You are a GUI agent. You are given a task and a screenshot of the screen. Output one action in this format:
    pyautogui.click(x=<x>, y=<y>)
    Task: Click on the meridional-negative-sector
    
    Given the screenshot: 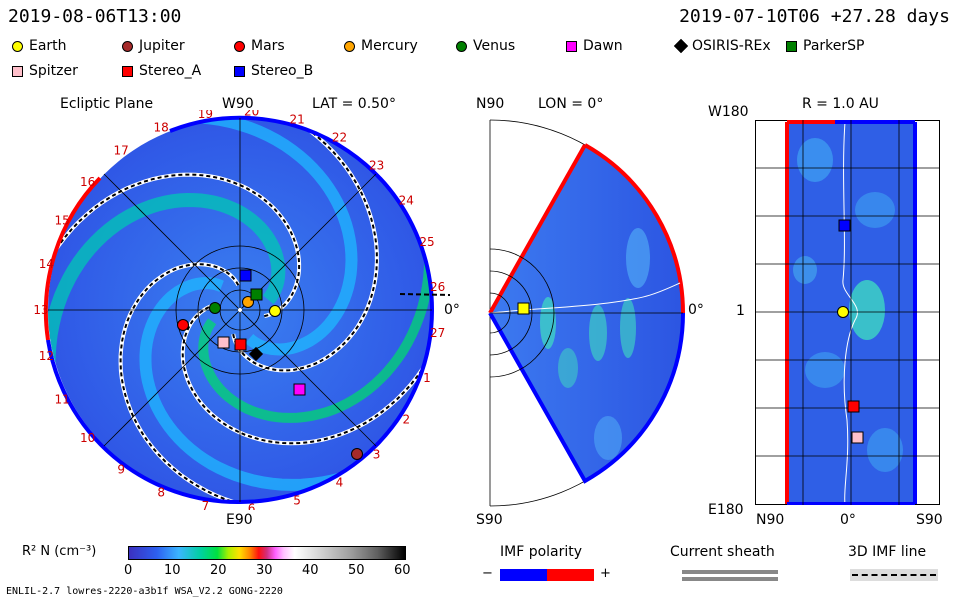 What is the action you would take?
    pyautogui.click(x=586, y=398)
    